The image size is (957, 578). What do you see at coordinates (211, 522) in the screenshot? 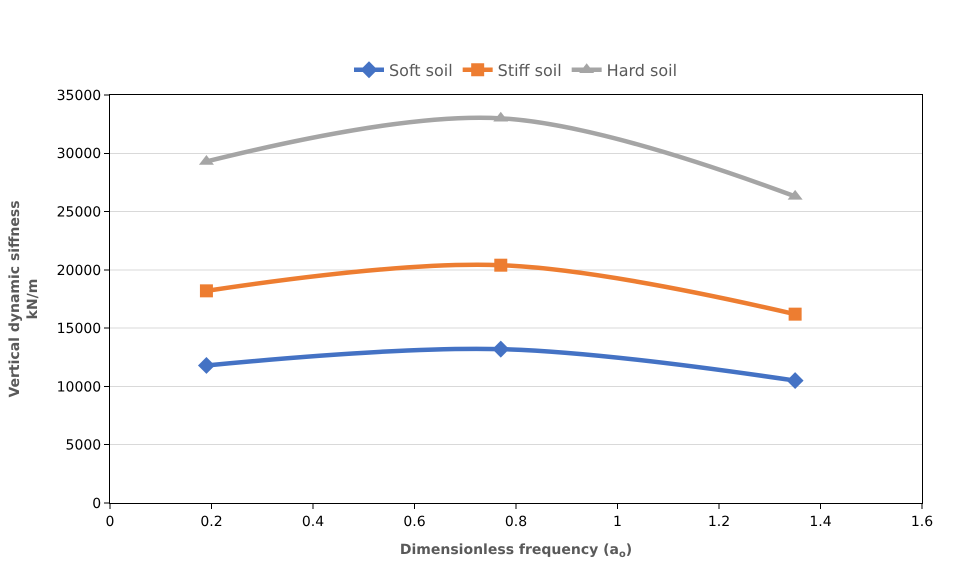
I see `x-tick-label: 0.2` at bounding box center [211, 522].